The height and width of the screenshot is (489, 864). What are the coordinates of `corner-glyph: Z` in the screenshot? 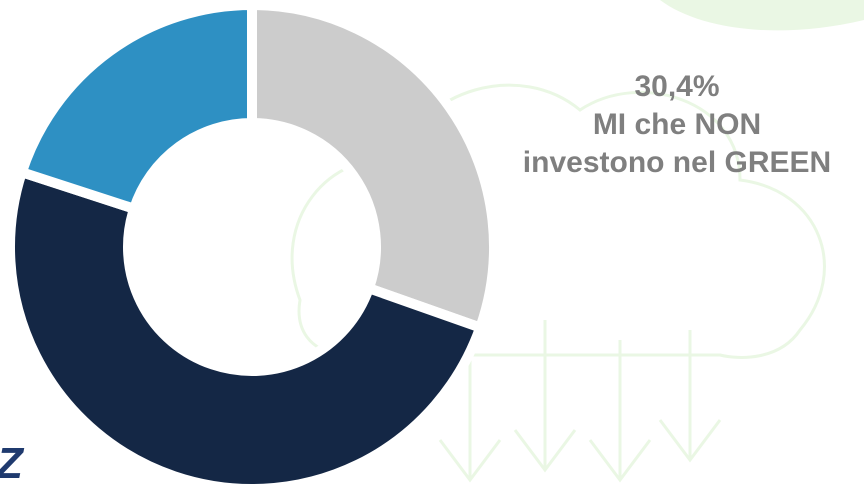 It's located at (11, 464).